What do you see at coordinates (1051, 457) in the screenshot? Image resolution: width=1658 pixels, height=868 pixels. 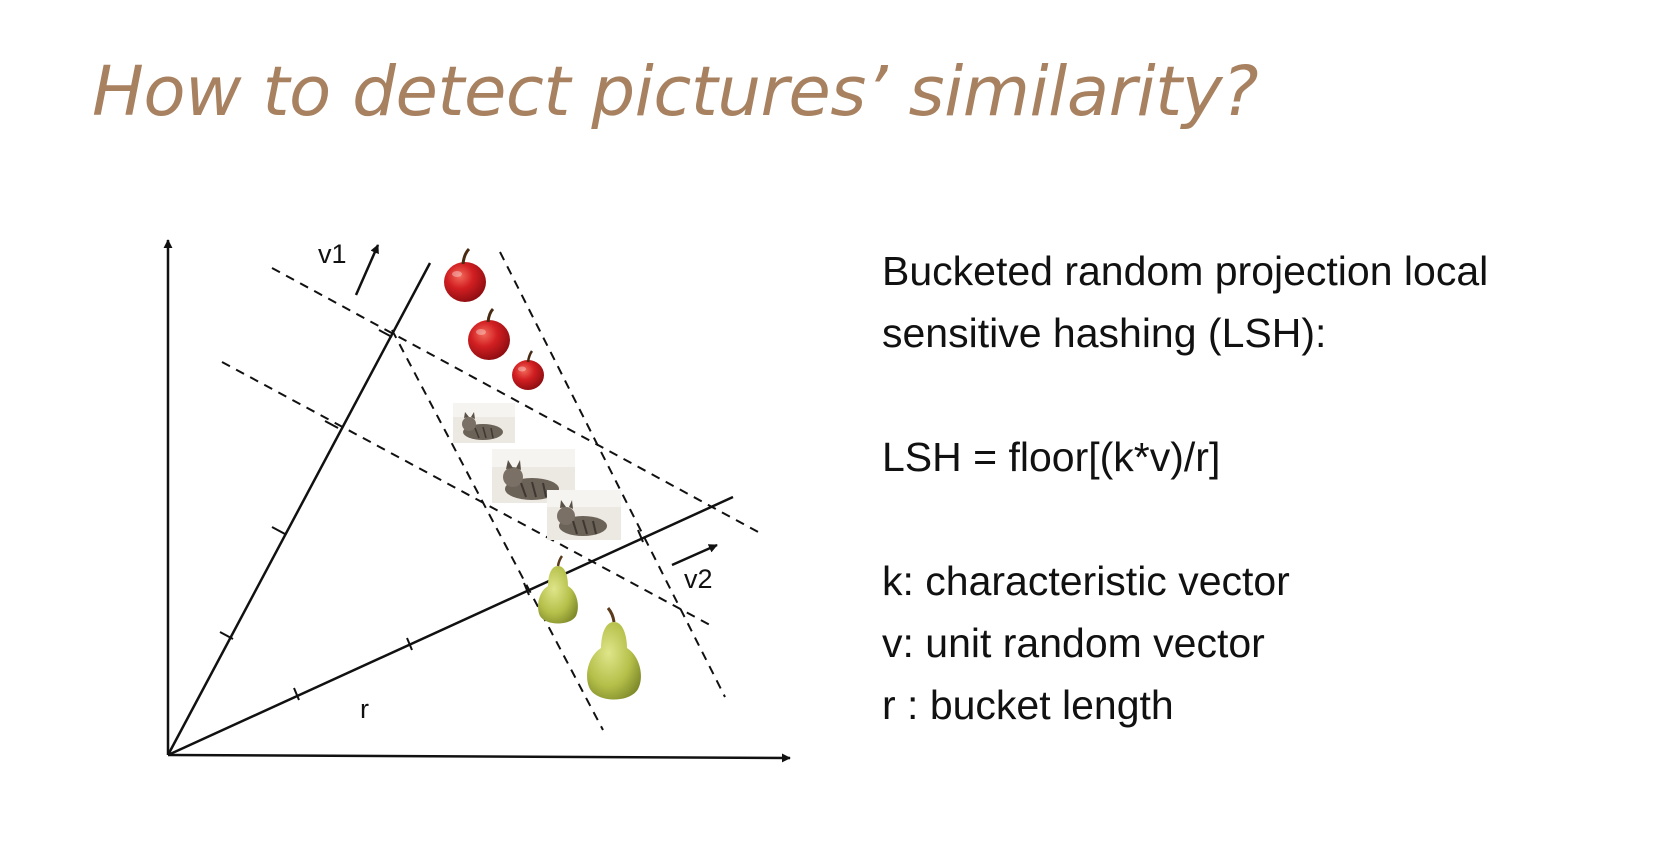 I see `lsh-formula: LSH = floor[(k*v)/r]` at bounding box center [1051, 457].